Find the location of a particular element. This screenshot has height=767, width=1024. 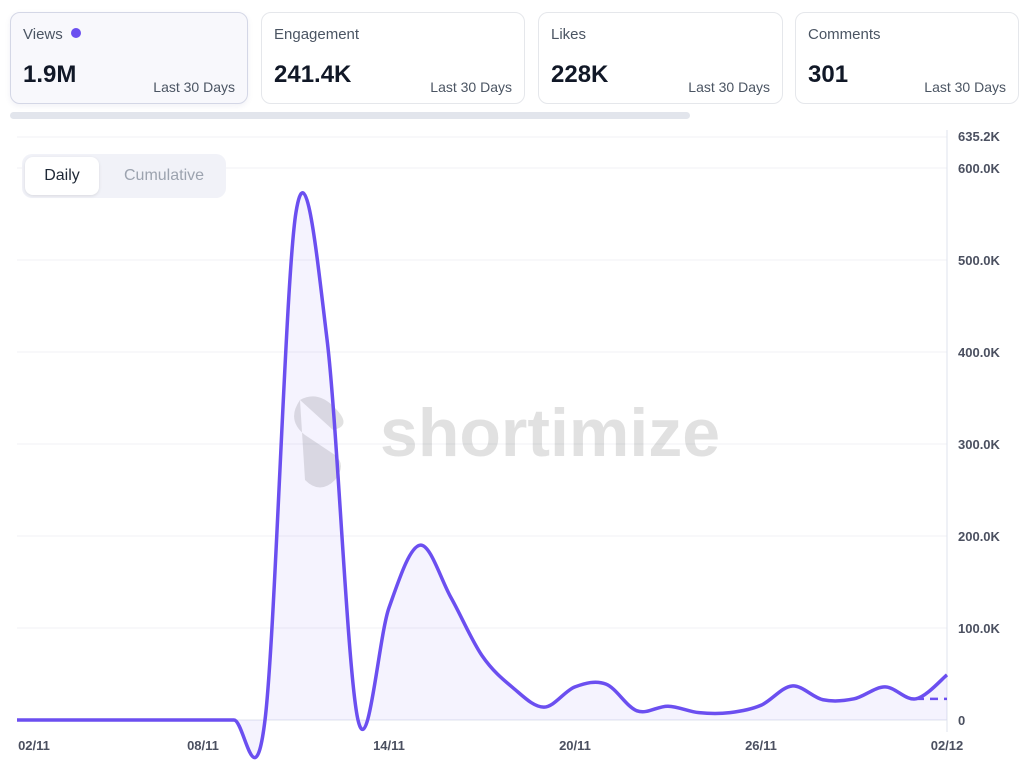

y-tick-label: 0 is located at coordinates (961, 720).